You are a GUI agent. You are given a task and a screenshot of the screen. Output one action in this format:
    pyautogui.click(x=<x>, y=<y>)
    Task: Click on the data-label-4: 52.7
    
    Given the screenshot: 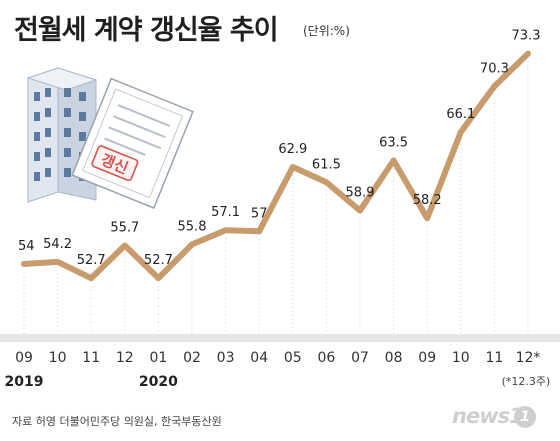 What is the action you would take?
    pyautogui.click(x=158, y=260)
    